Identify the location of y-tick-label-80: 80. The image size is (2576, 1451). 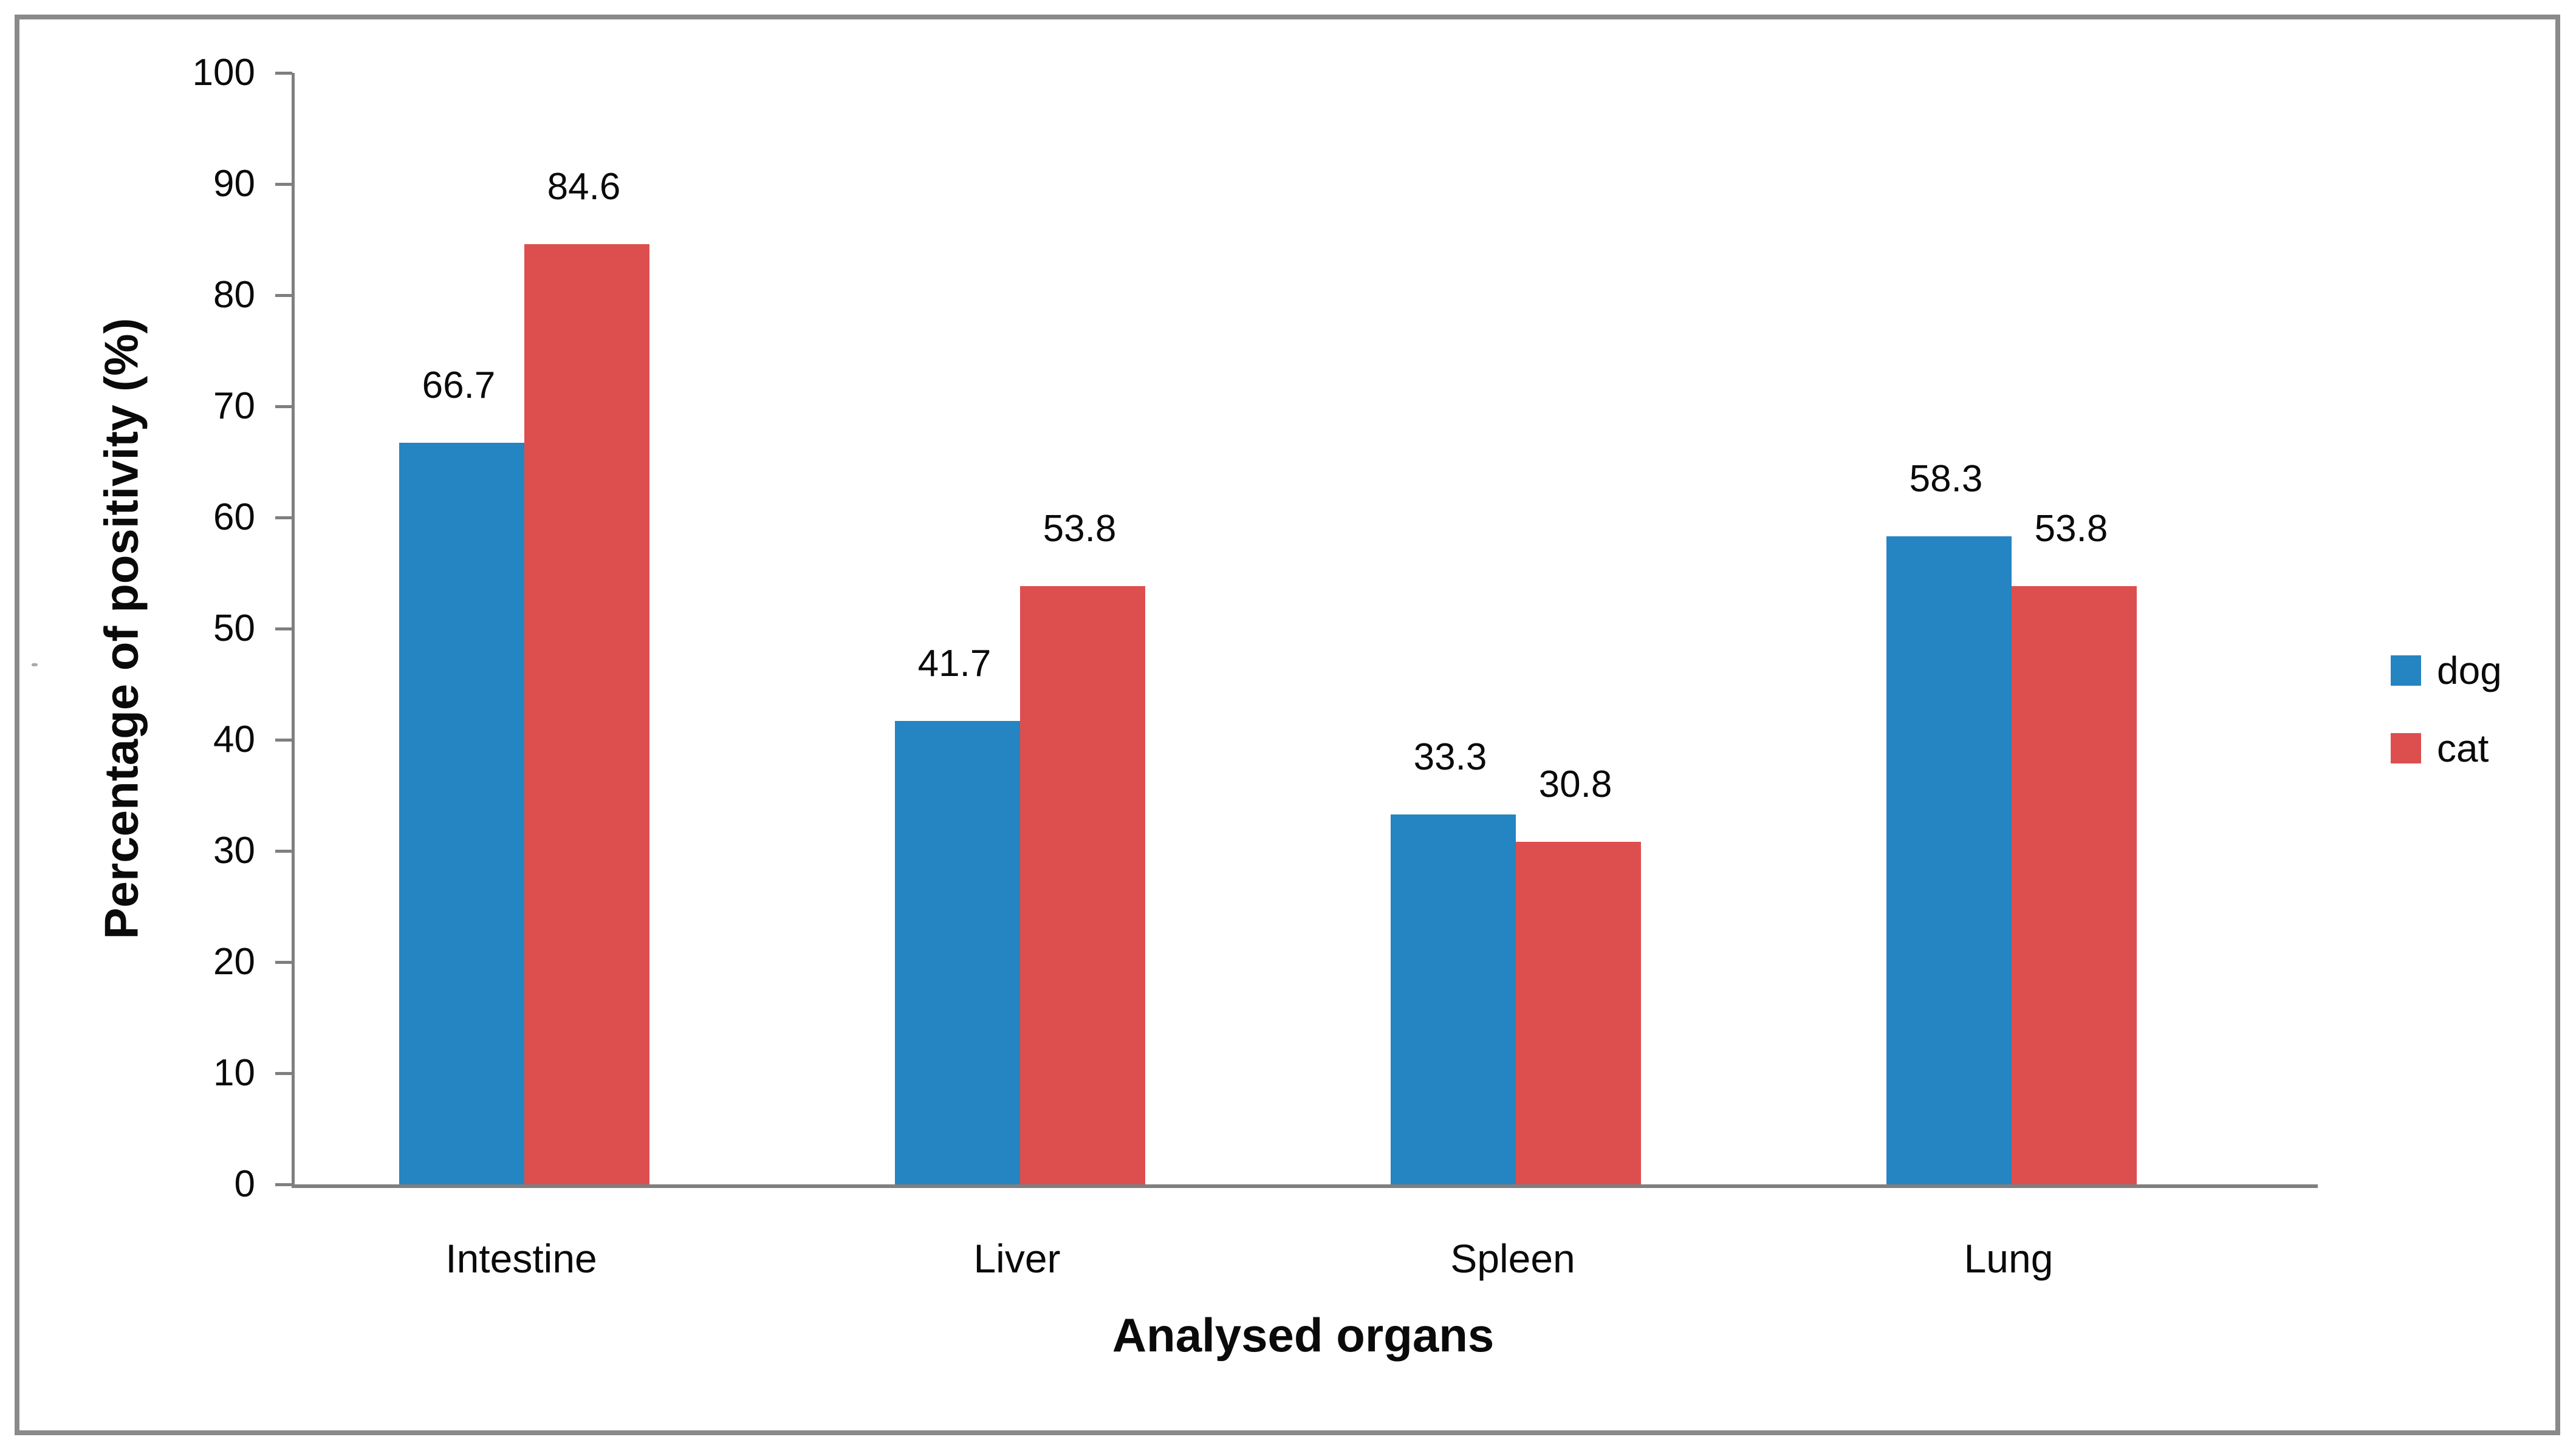
(234, 295).